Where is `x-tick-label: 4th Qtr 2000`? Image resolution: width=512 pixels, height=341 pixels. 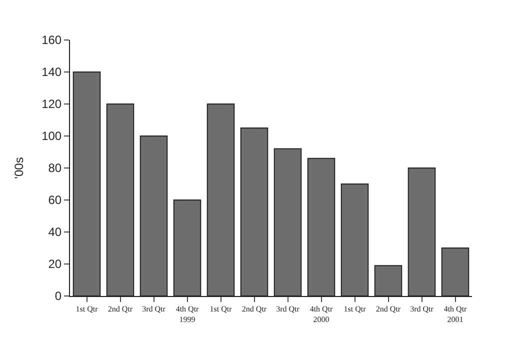 x-tick-label: 4th Qtr 2000 is located at coordinates (322, 314).